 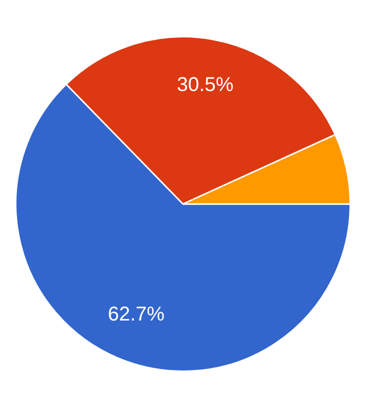 I want to click on data-label: 62.7%, so click(x=136, y=314).